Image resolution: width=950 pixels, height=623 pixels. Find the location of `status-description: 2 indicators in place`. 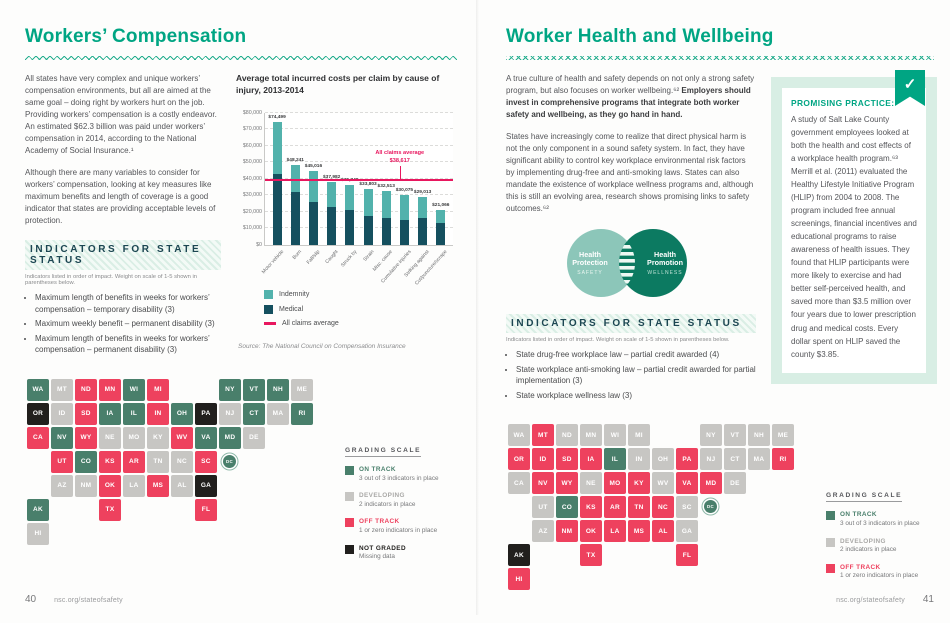

status-description: 2 indicators in place is located at coordinates (387, 504).